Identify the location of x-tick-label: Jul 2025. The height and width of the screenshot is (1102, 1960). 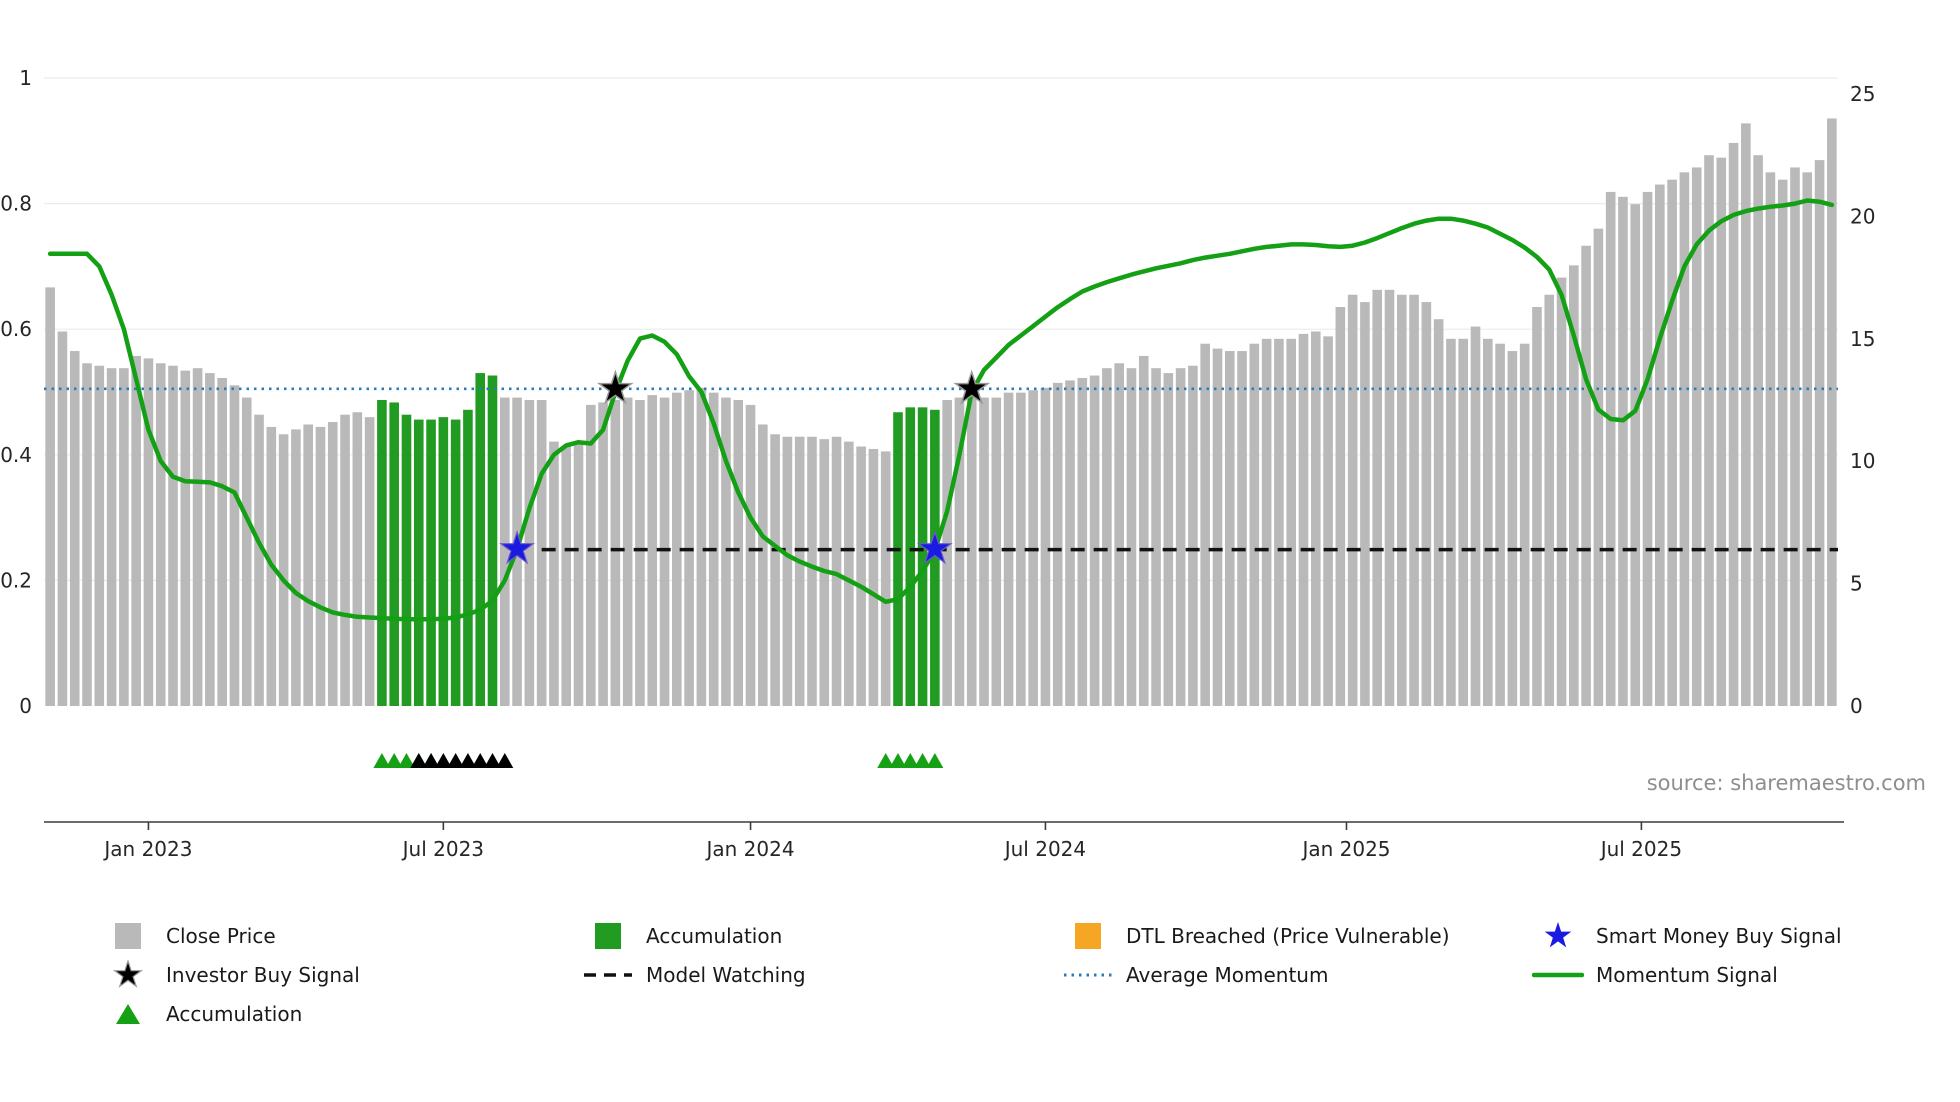
(1640, 849).